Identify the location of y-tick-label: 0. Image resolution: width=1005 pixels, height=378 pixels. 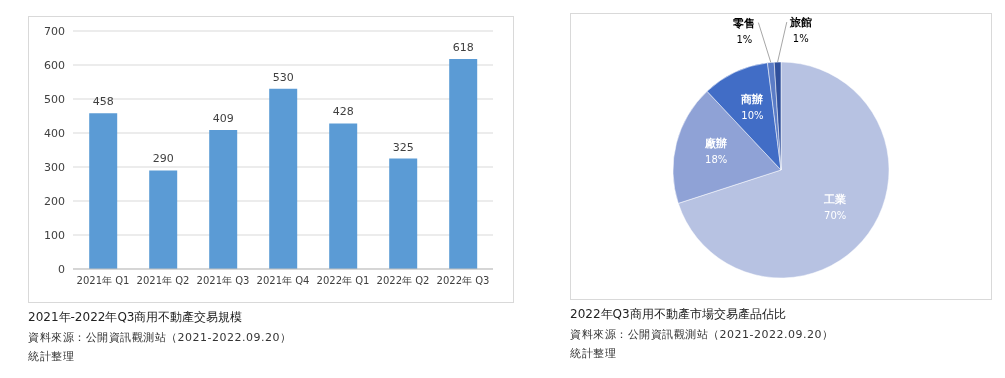
(61, 269).